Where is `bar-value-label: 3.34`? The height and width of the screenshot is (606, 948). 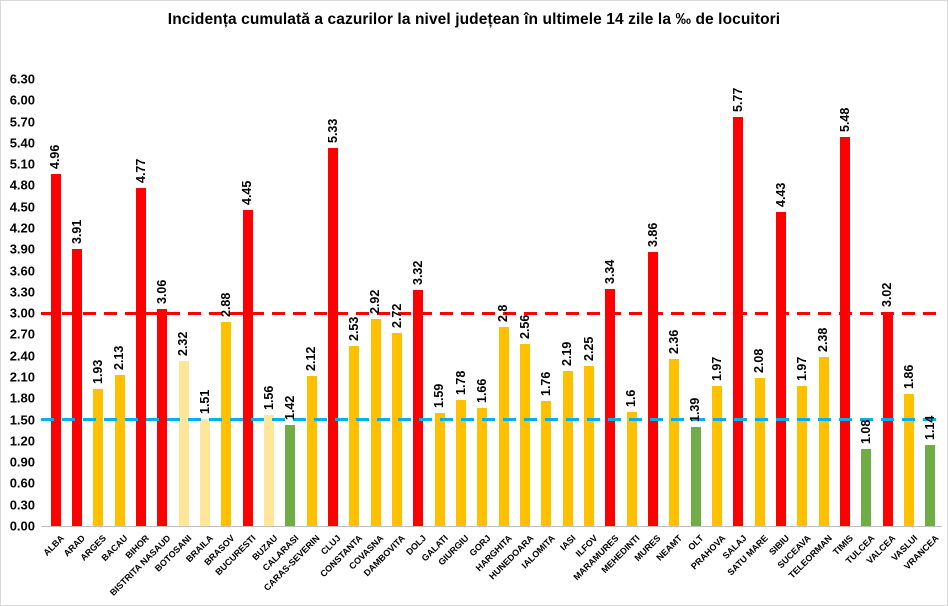
bar-value-label: 3.34 is located at coordinates (609, 272).